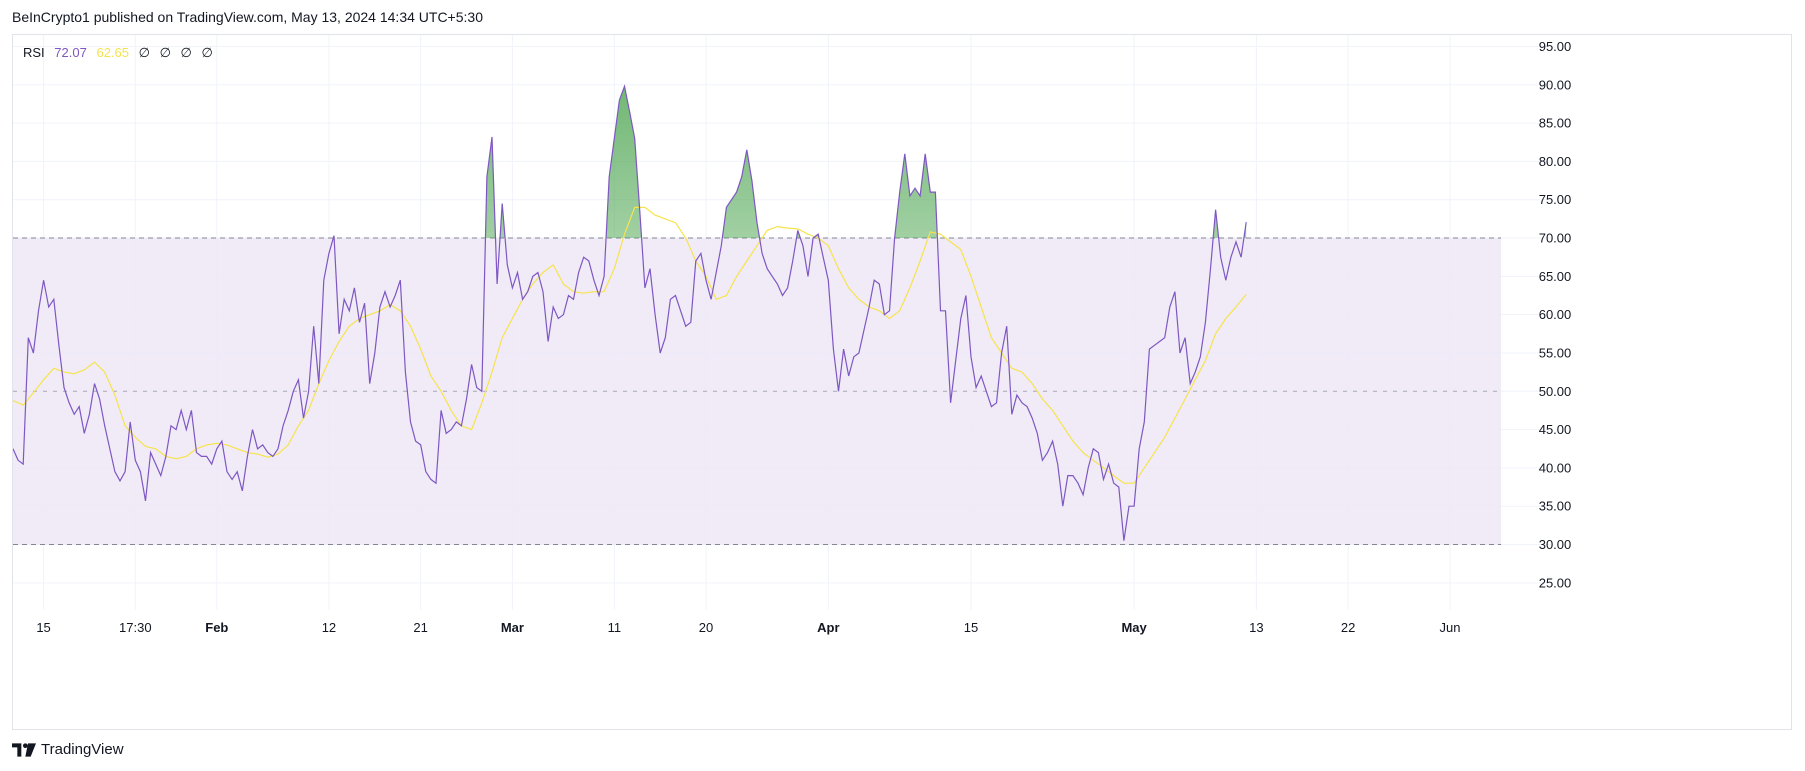  What do you see at coordinates (1348, 627) in the screenshot?
I see `x-tick-label: 22` at bounding box center [1348, 627].